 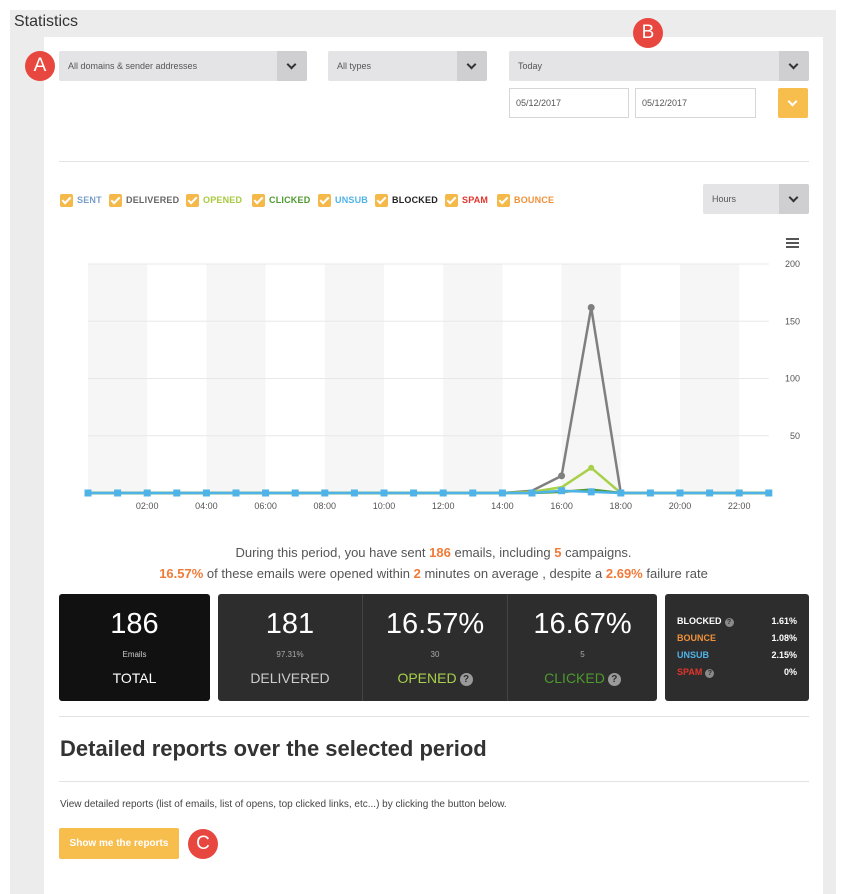 What do you see at coordinates (737, 623) in the screenshot?
I see `failure-row-blocked: BLOCKED? 1.61%` at bounding box center [737, 623].